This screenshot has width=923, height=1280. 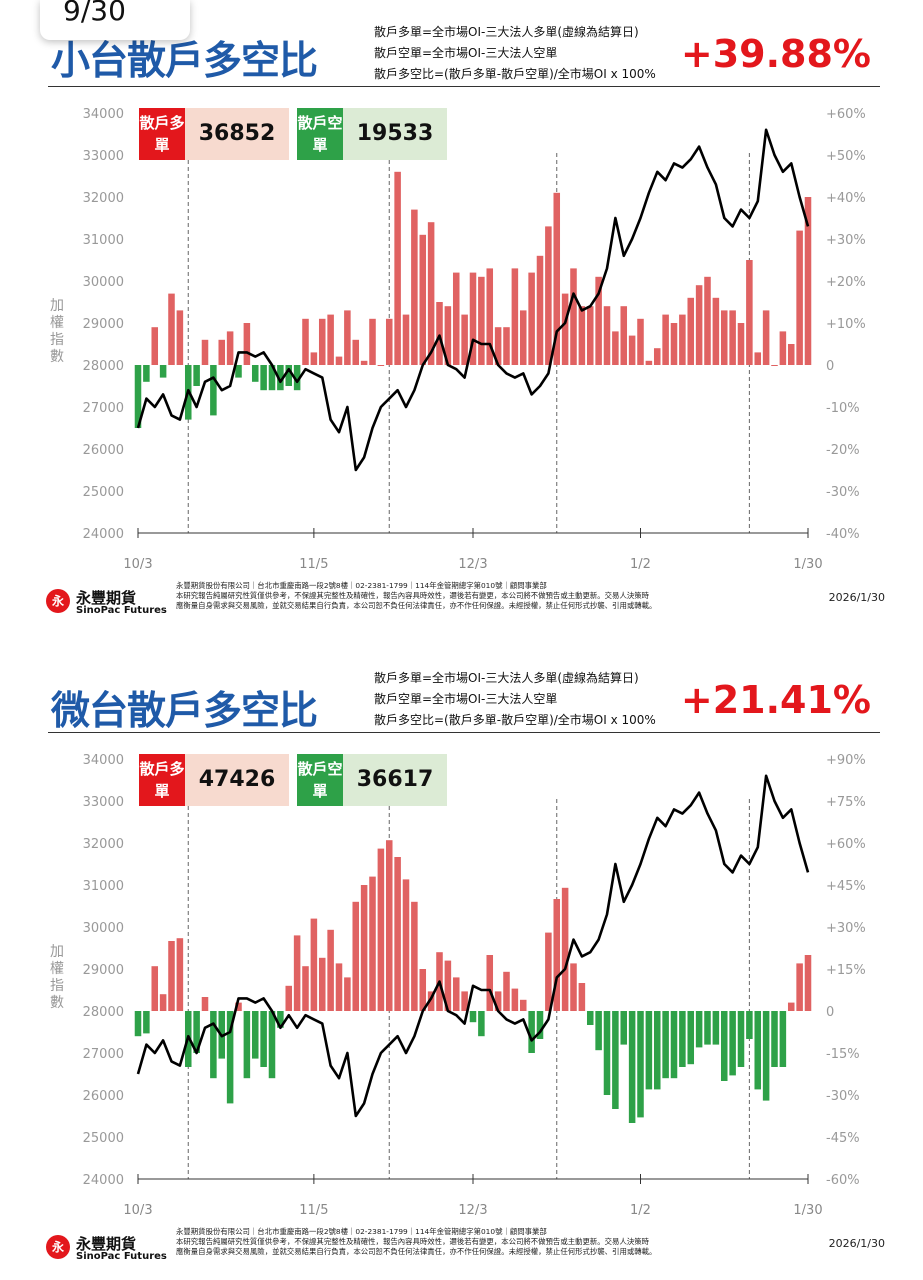 I want to click on long-label: 散戶多單, so click(x=162, y=134).